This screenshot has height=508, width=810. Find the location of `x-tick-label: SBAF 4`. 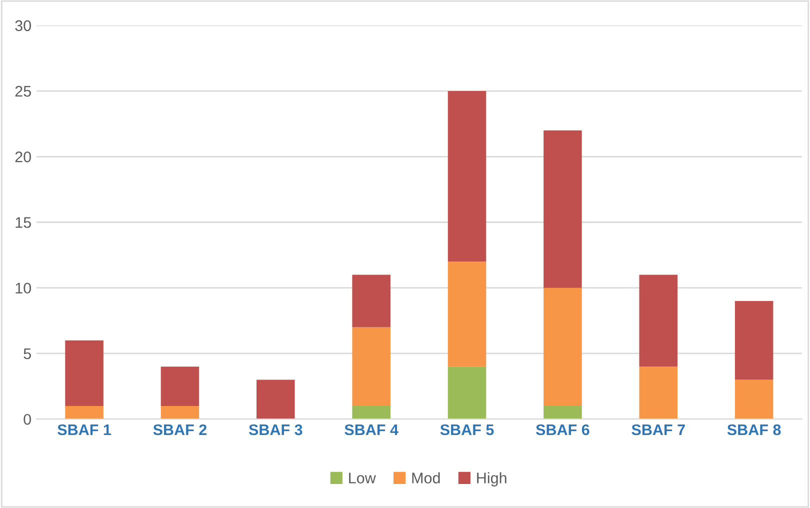

x-tick-label: SBAF 4 is located at coordinates (371, 430).